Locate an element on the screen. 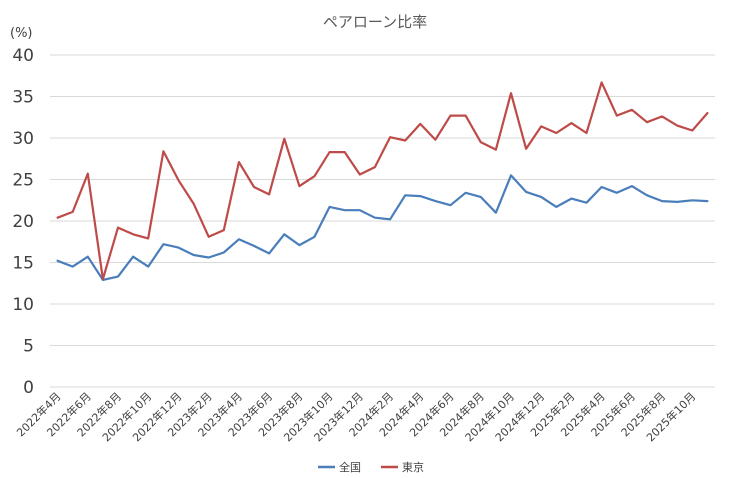 This screenshot has height=478, width=751. y-tick-label: 20 is located at coordinates (23, 222).